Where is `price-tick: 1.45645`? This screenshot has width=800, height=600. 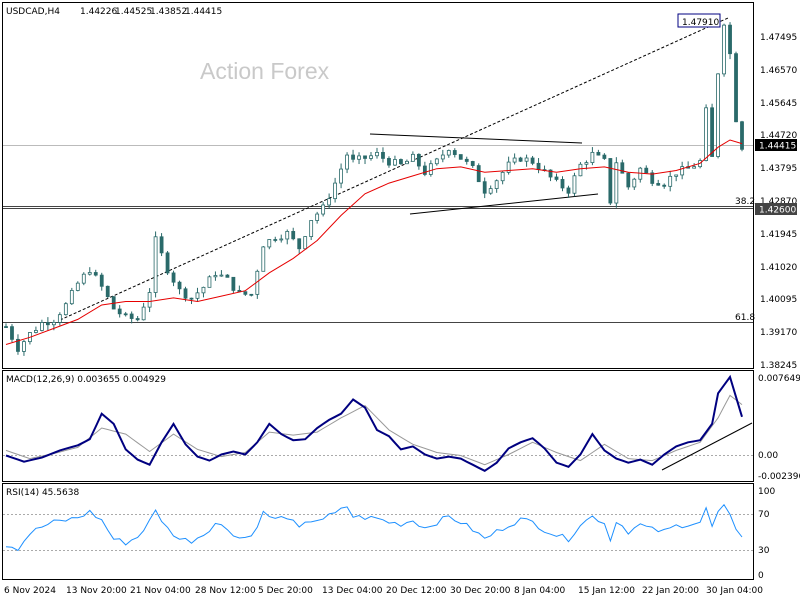
price-tick: 1.45645 is located at coordinates (778, 104).